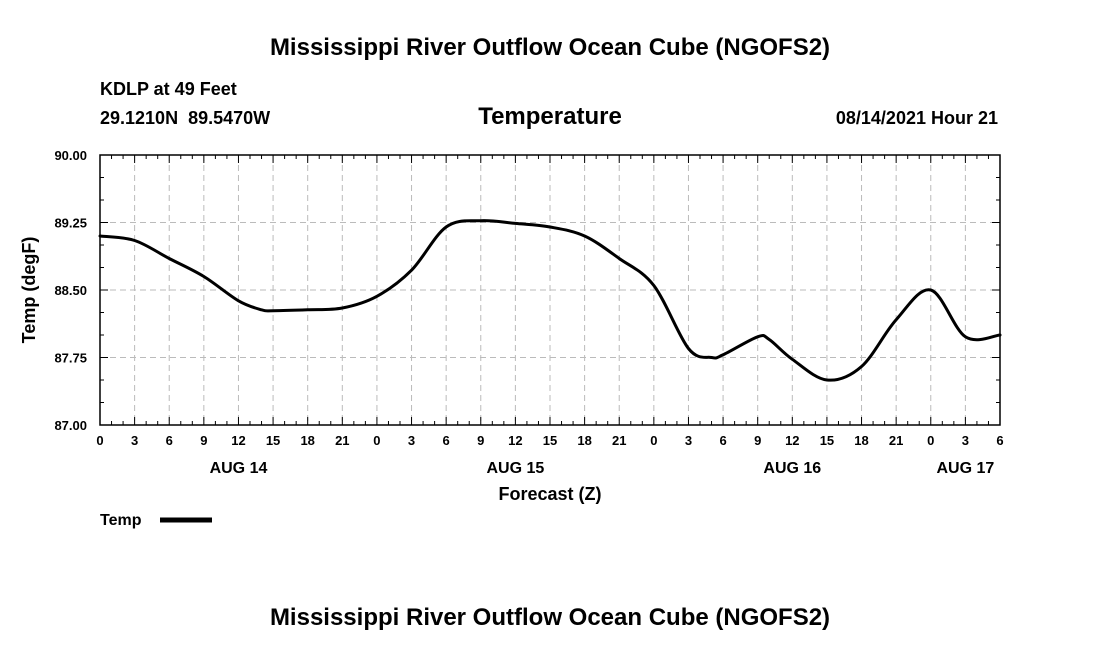 The width and height of the screenshot is (1100, 650). Describe the element at coordinates (70, 223) in the screenshot. I see `y-tick-label: 89.25` at that location.